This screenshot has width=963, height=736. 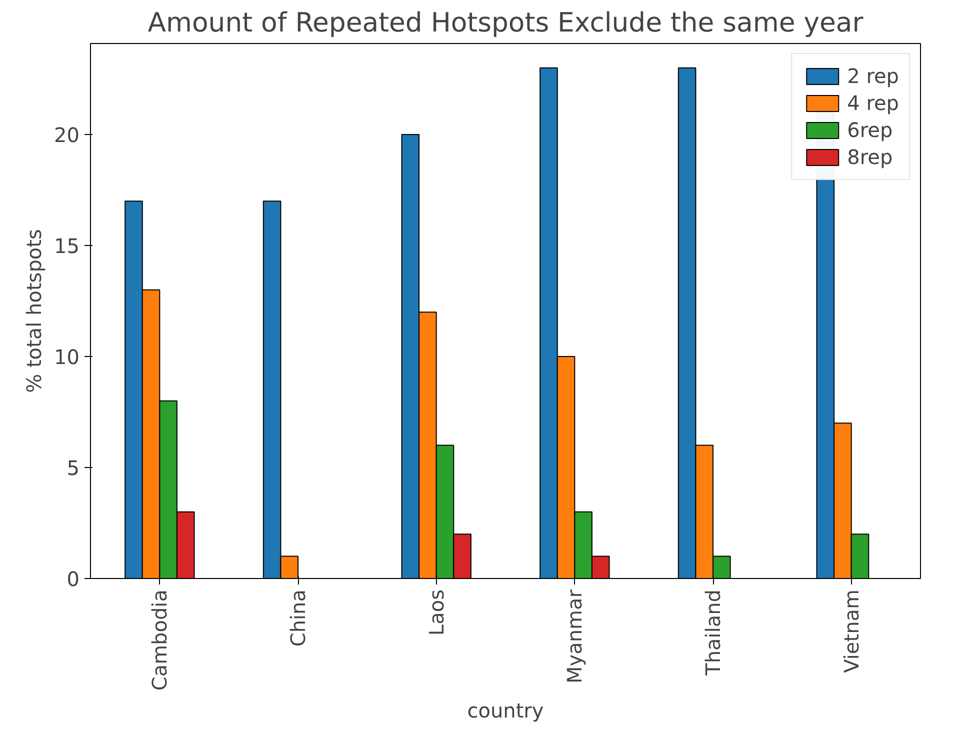 What do you see at coordinates (67, 135) in the screenshot?
I see `y-tick-label: 20` at bounding box center [67, 135].